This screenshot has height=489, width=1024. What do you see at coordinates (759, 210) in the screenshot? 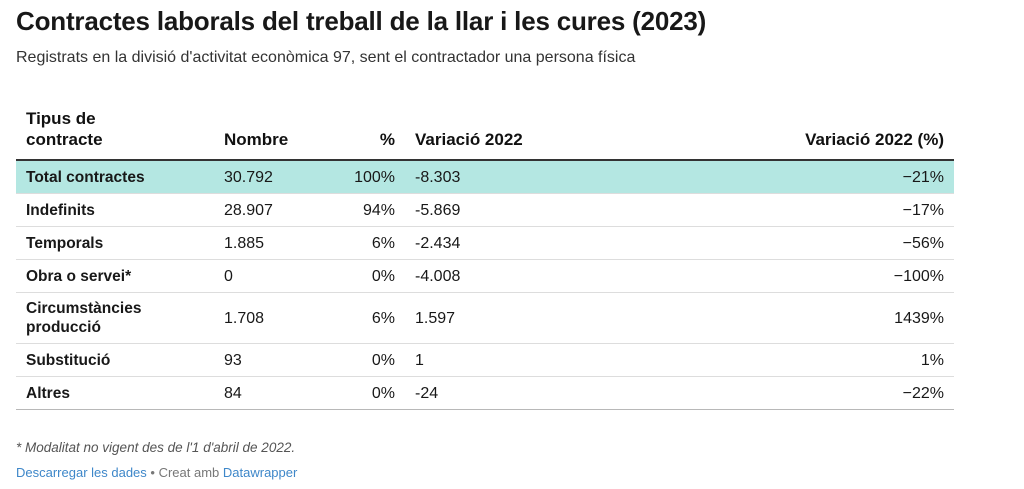
I see `cell-variacio-pct: −17%` at bounding box center [759, 210].